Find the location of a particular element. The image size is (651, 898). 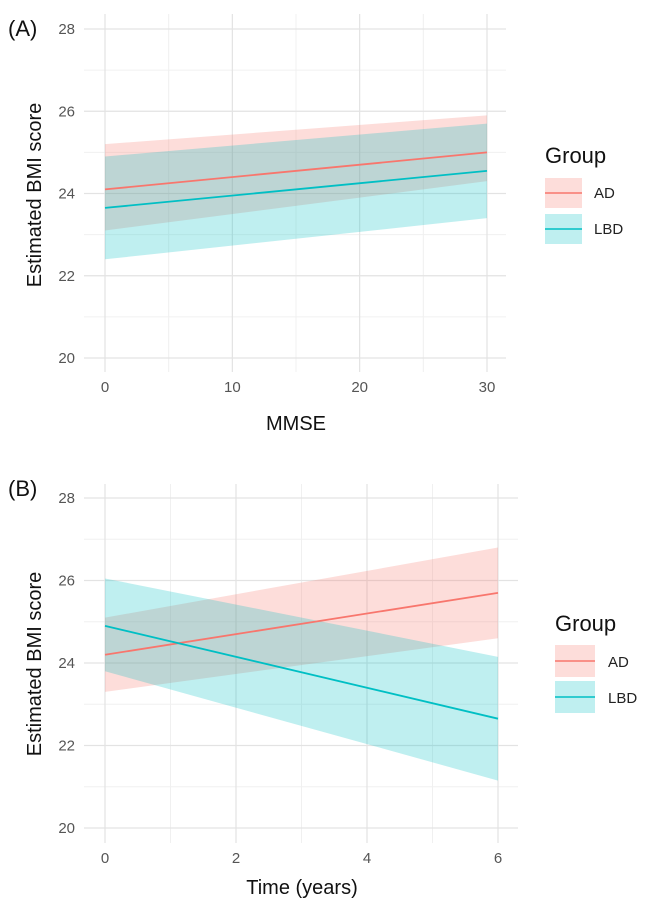

panel-a-x-axis-title: MMSE is located at coordinates (296, 424).